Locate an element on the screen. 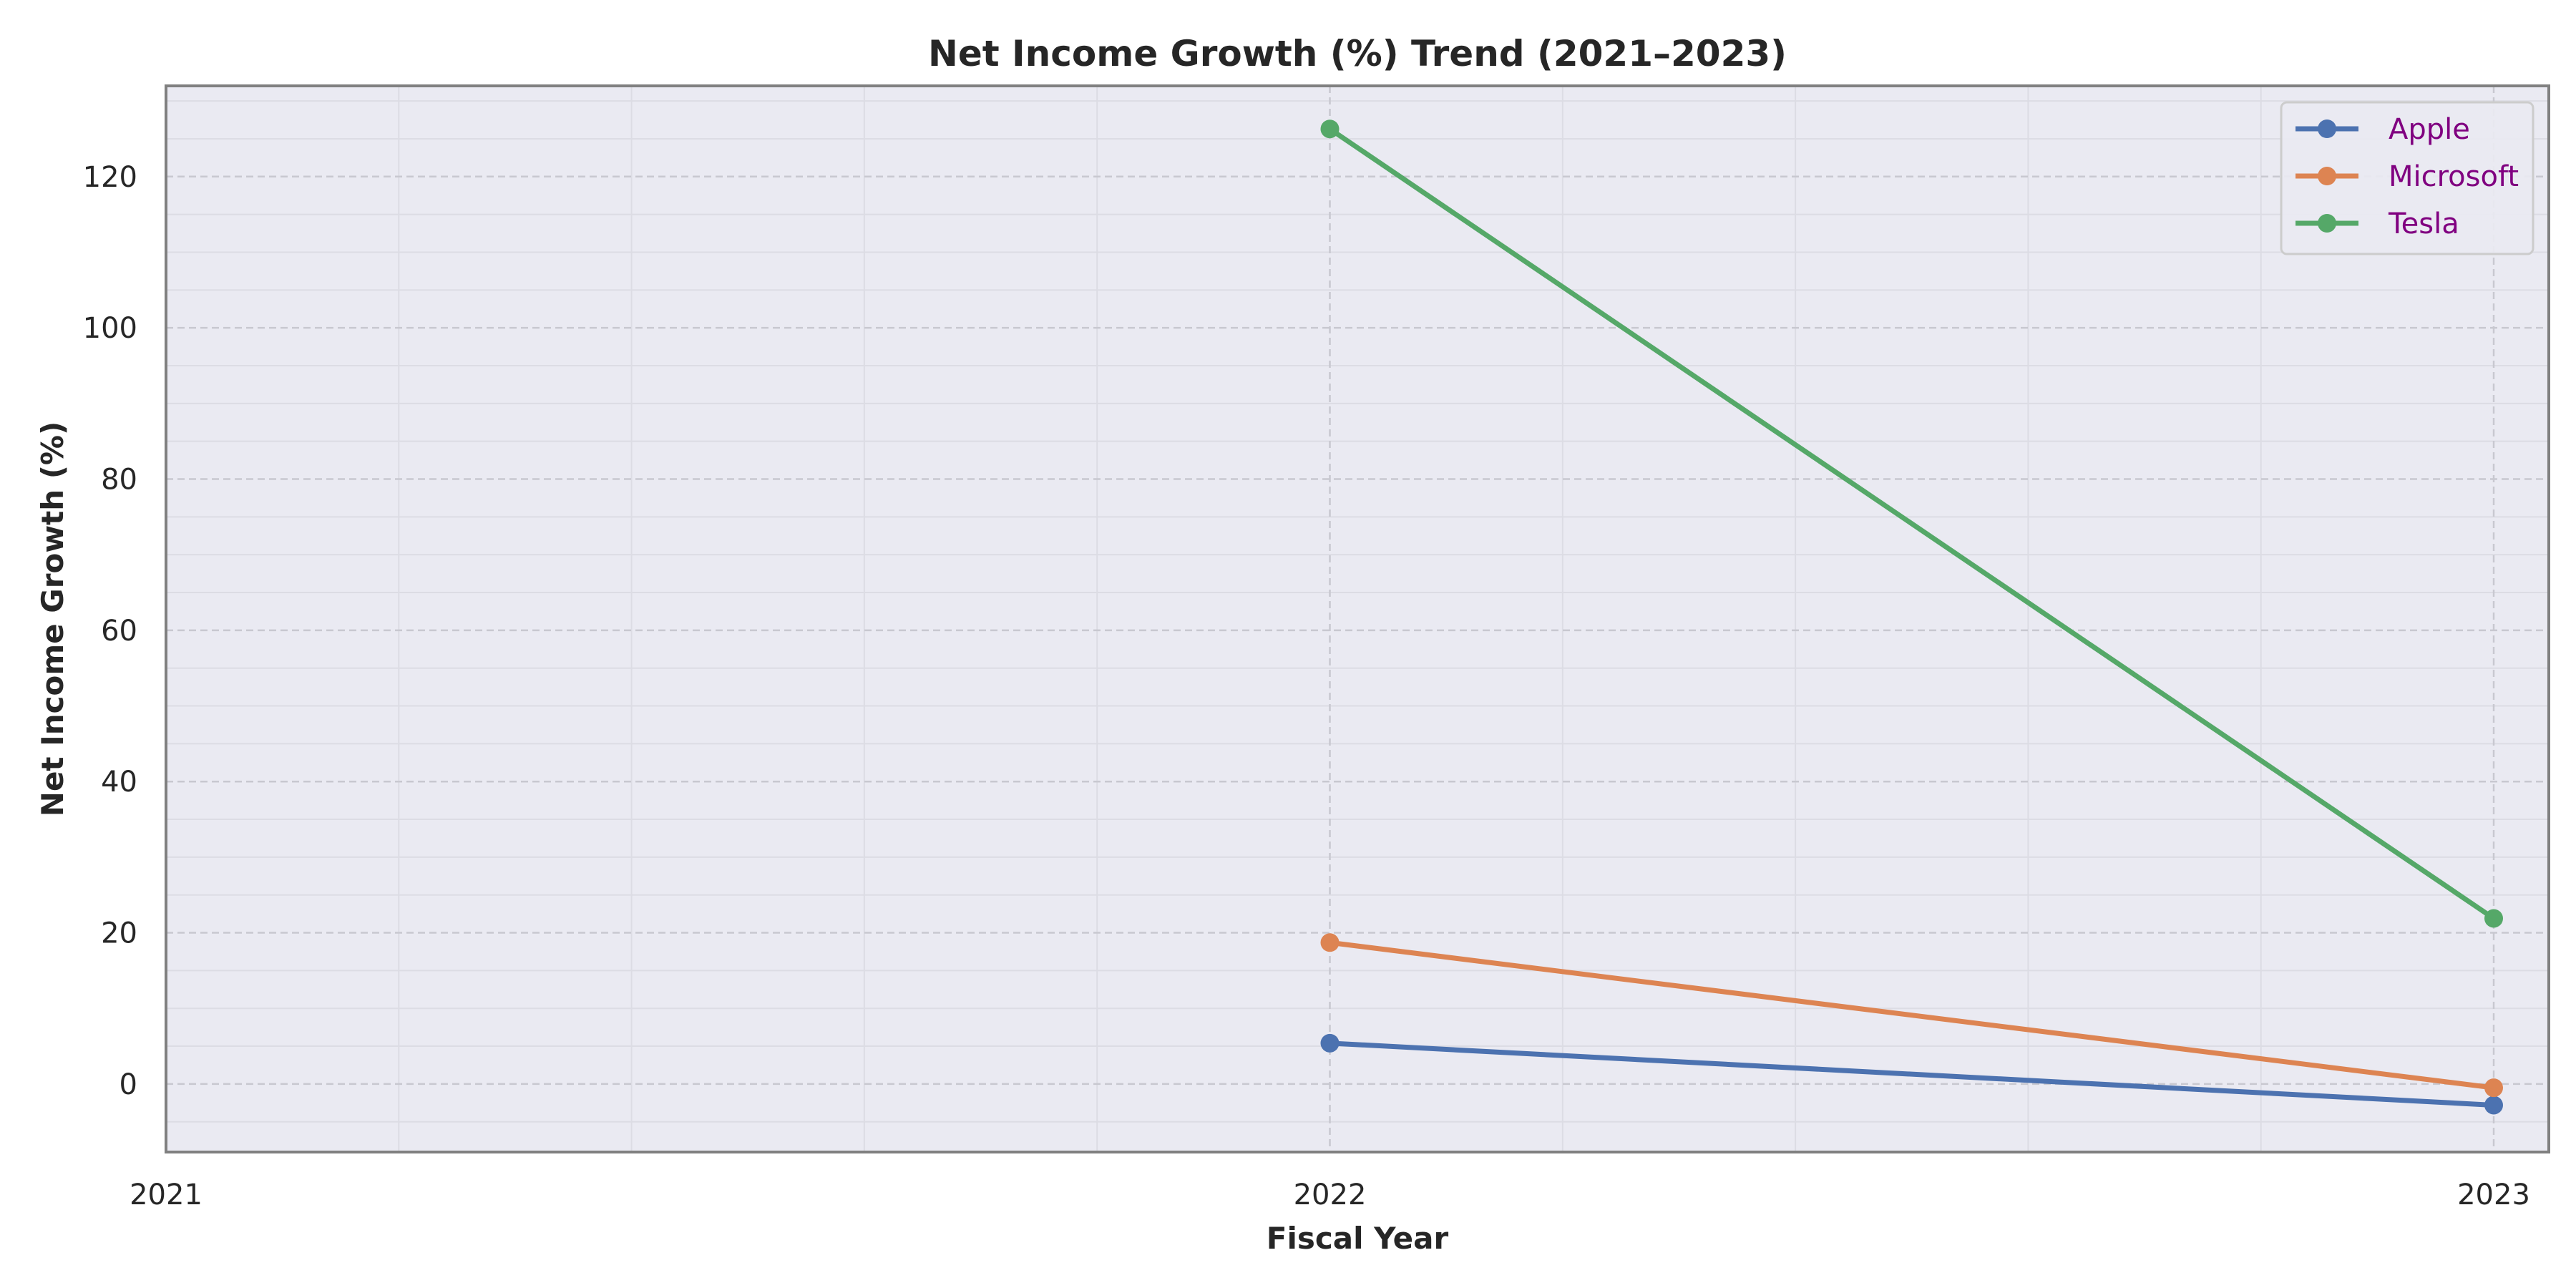 The height and width of the screenshot is (1288, 2576). legend-box is located at coordinates (2407, 178).